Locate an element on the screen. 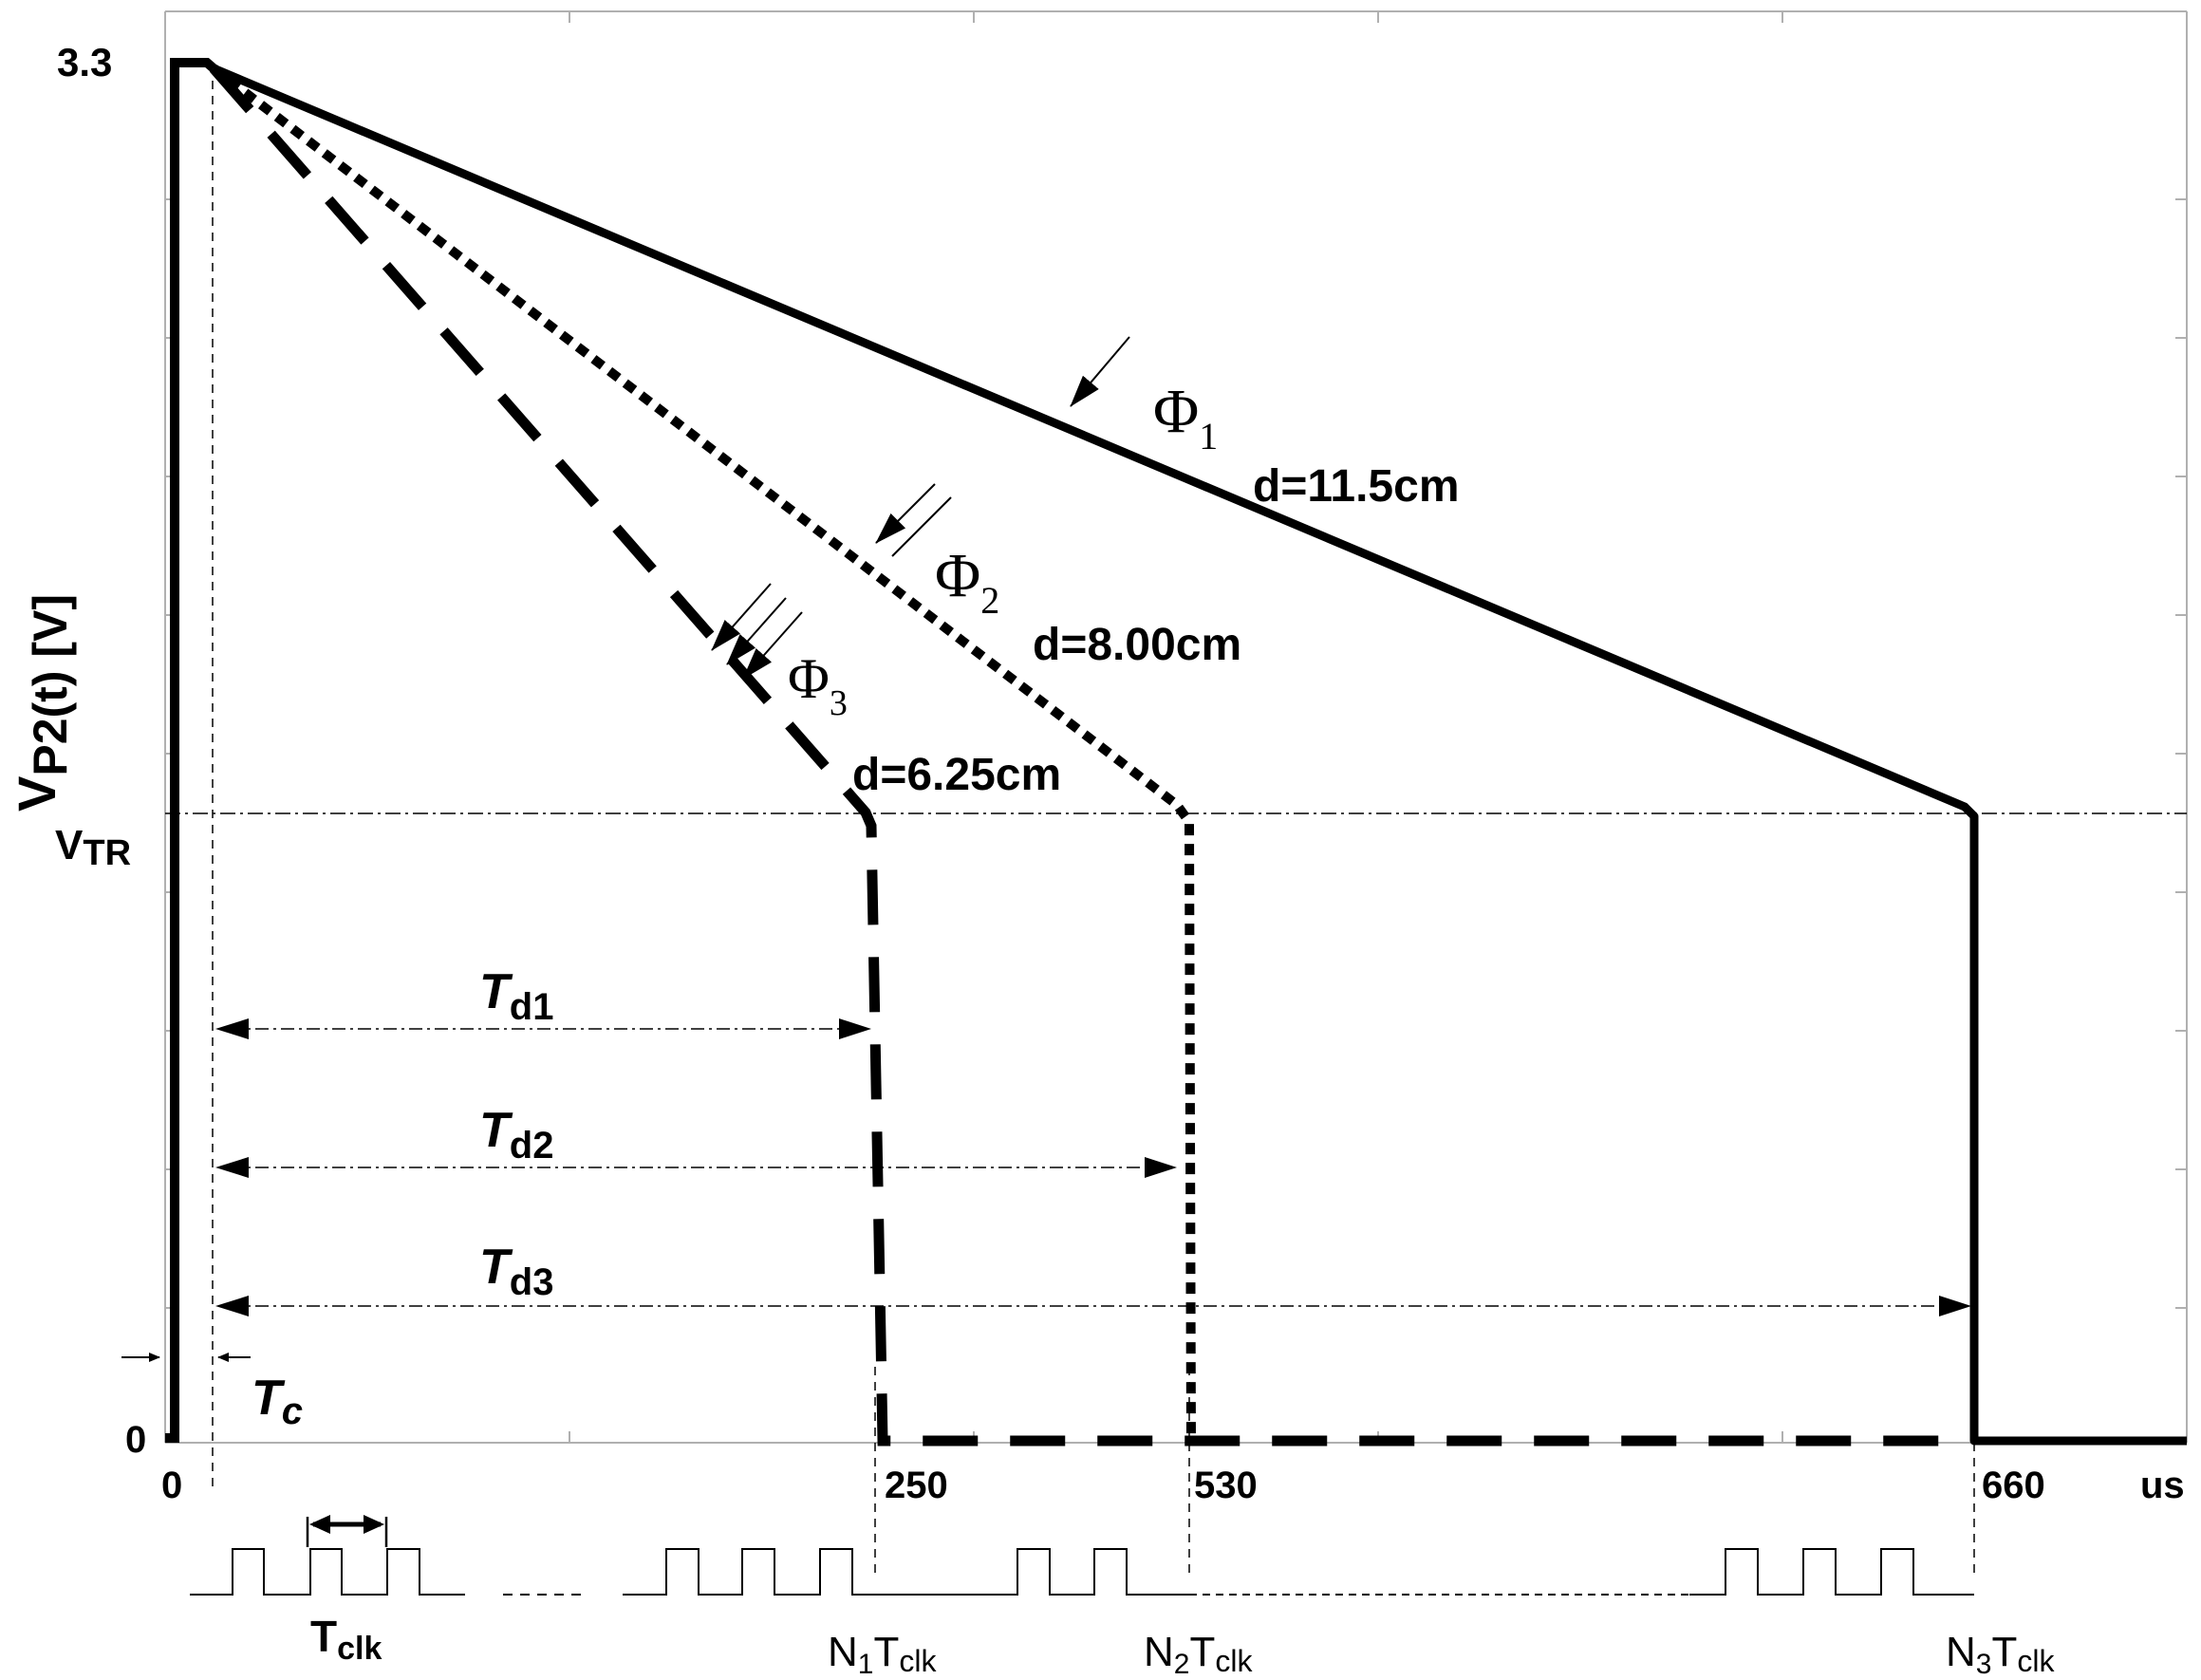  phi3-label: Φ3 is located at coordinates (818, 685).